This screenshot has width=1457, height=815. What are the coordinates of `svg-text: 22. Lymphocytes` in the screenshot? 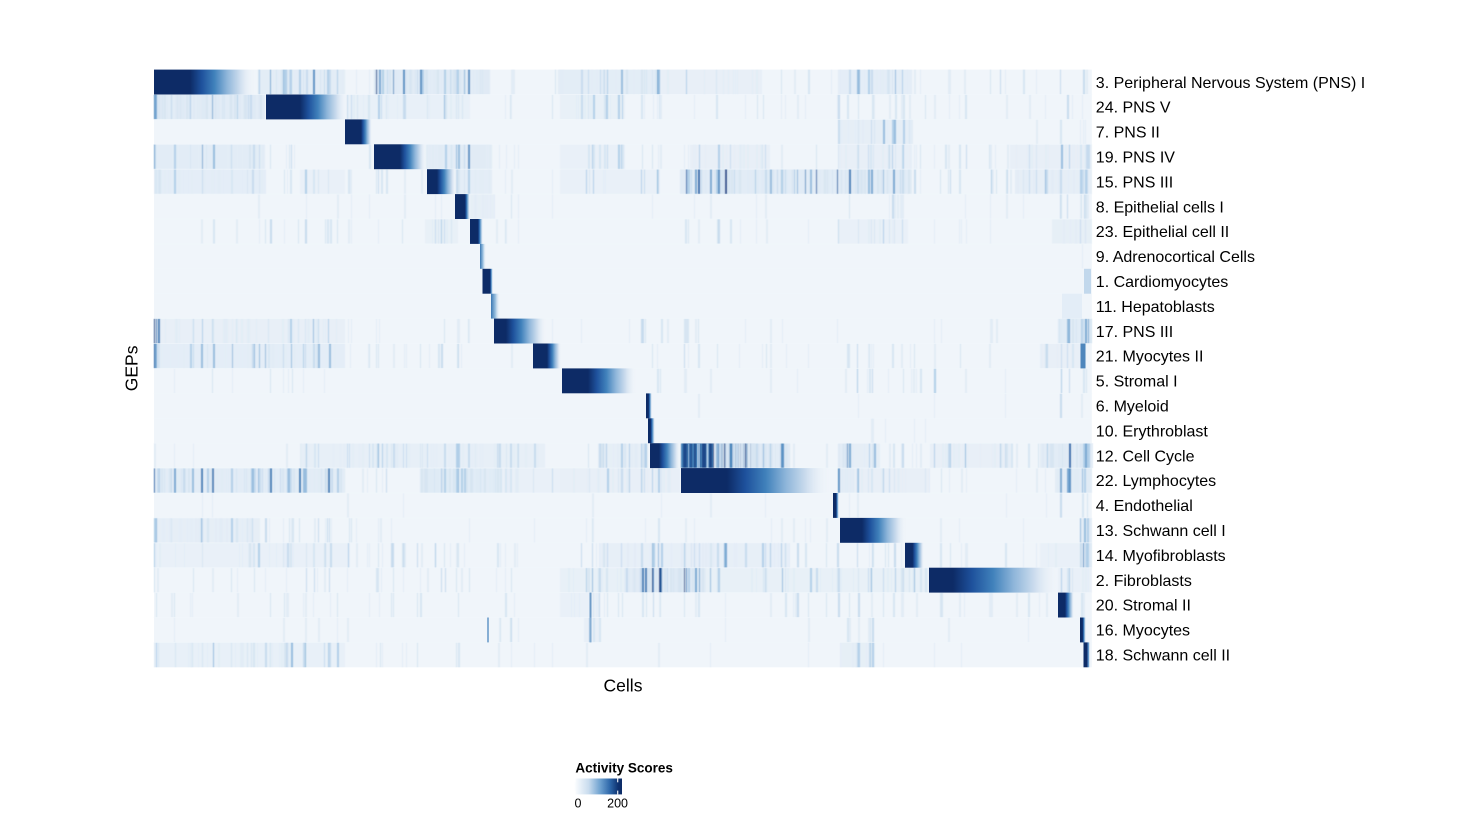 It's located at (1156, 481).